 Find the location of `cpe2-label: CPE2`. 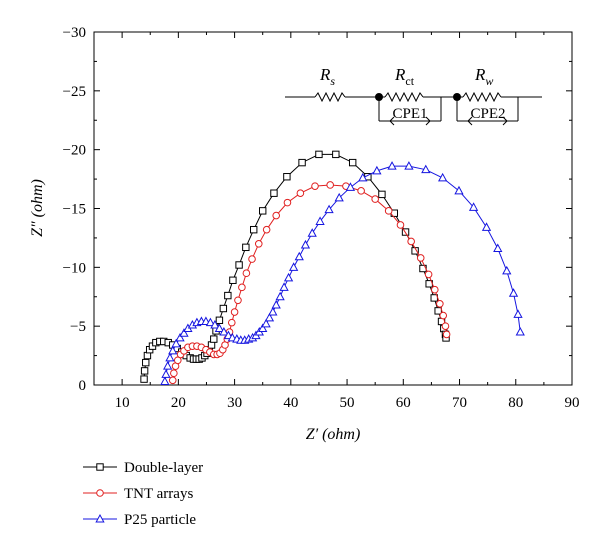

cpe2-label: CPE2 is located at coordinates (487, 114).